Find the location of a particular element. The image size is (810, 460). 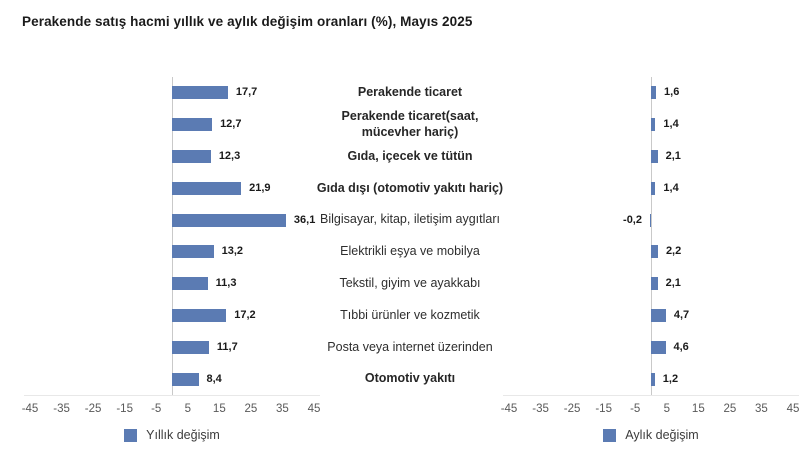

category-label: Otomotiv yakıtı is located at coordinates (410, 378).